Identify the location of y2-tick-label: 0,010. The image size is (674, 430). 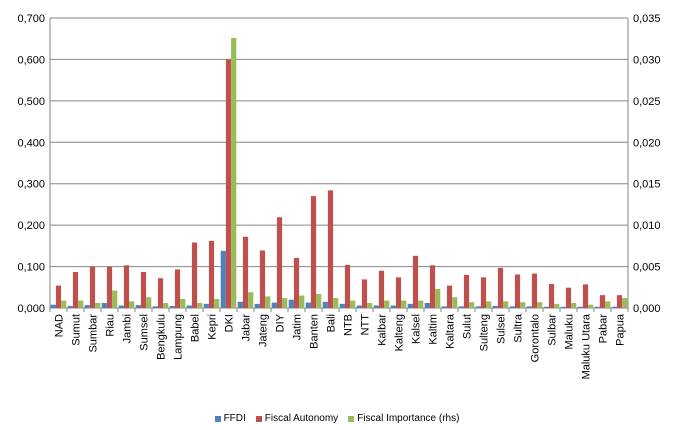
(647, 226).